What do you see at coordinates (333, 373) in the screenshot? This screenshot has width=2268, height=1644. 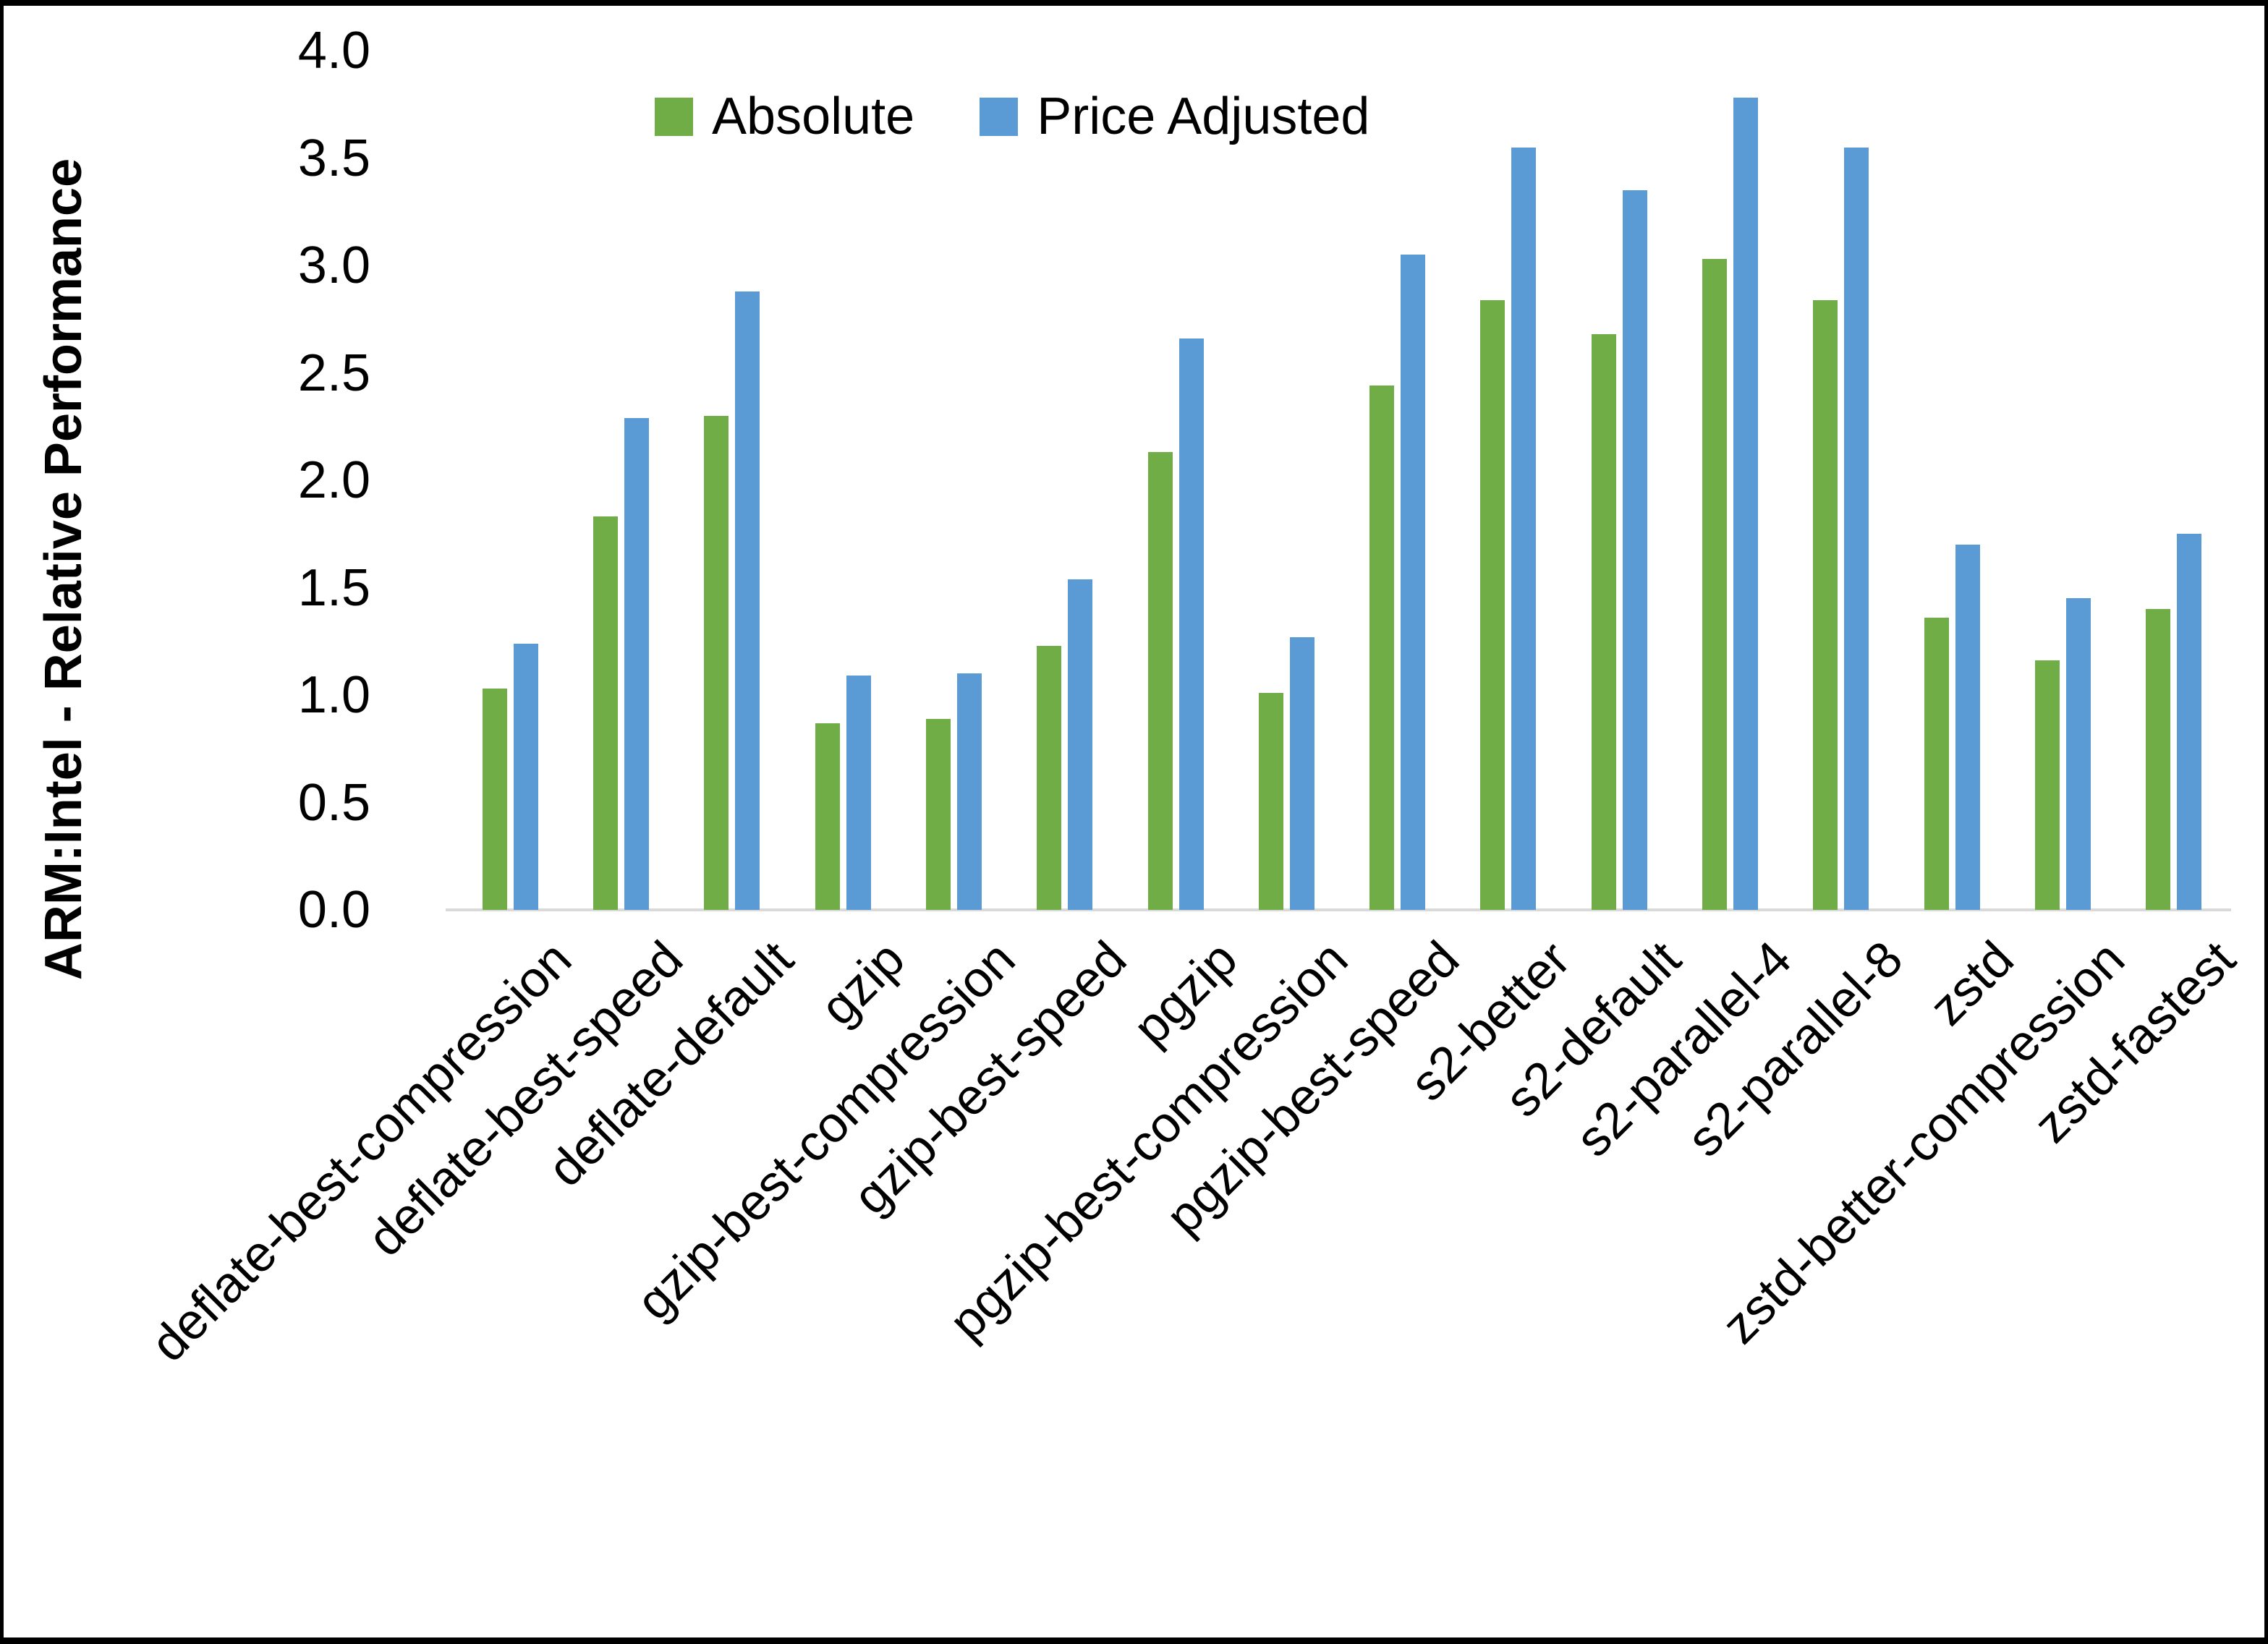 I see `y-tick-label: 2.5` at bounding box center [333, 373].